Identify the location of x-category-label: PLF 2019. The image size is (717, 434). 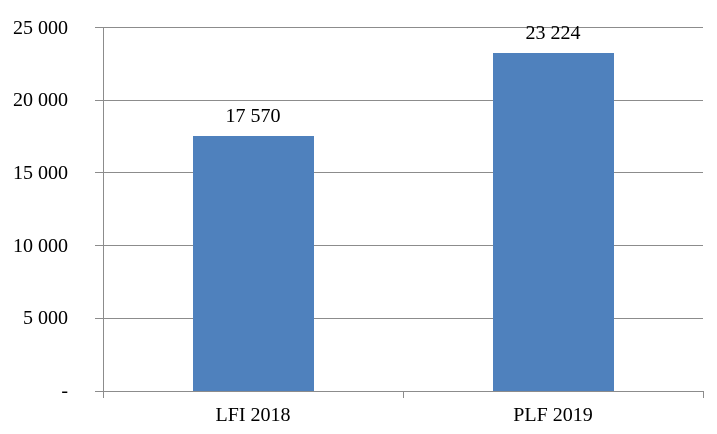
(553, 415).